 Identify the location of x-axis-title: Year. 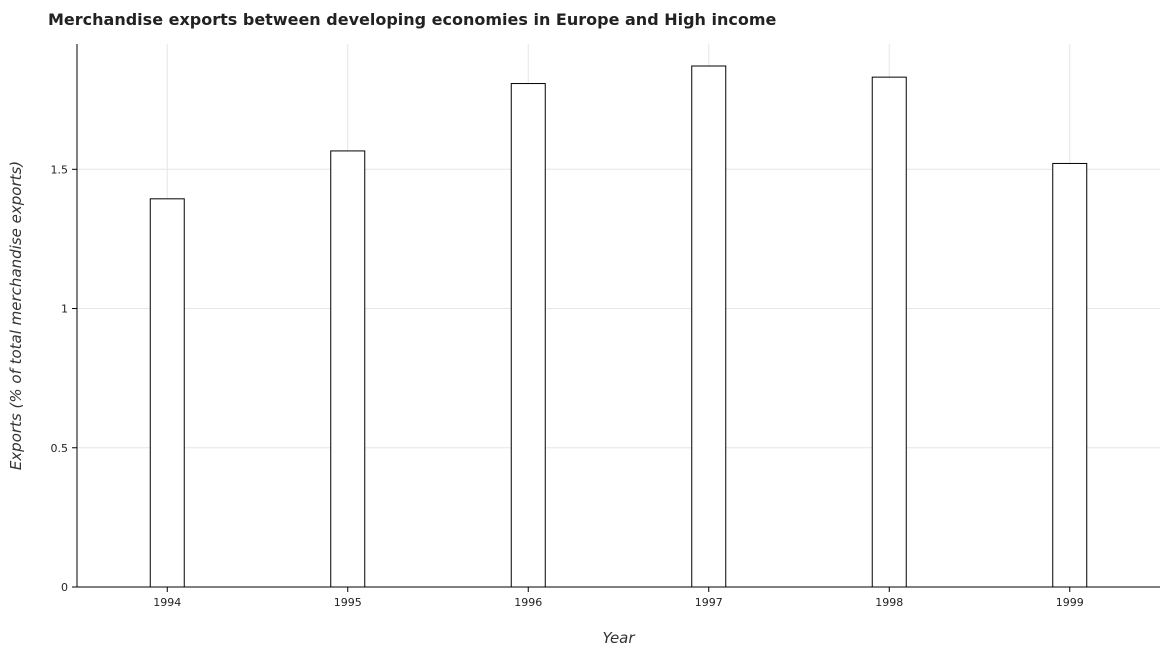
(618, 638).